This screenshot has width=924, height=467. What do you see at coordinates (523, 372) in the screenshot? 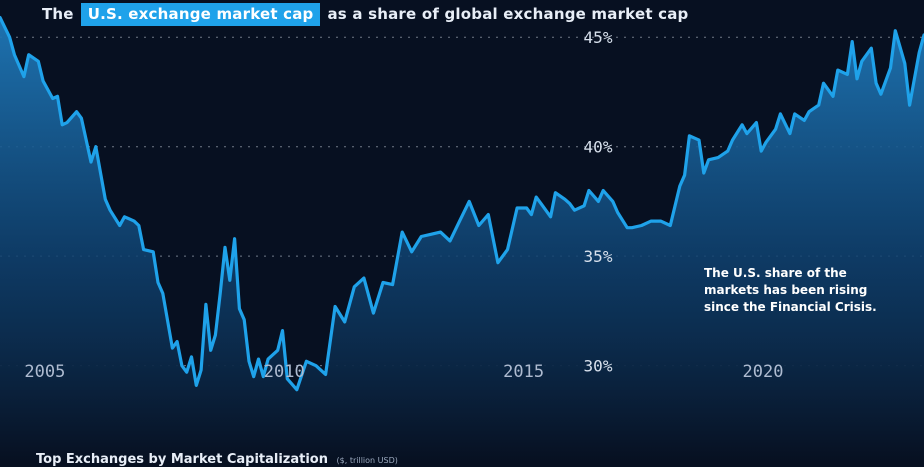
I see `xtick-label-2015: 2015` at bounding box center [523, 372].